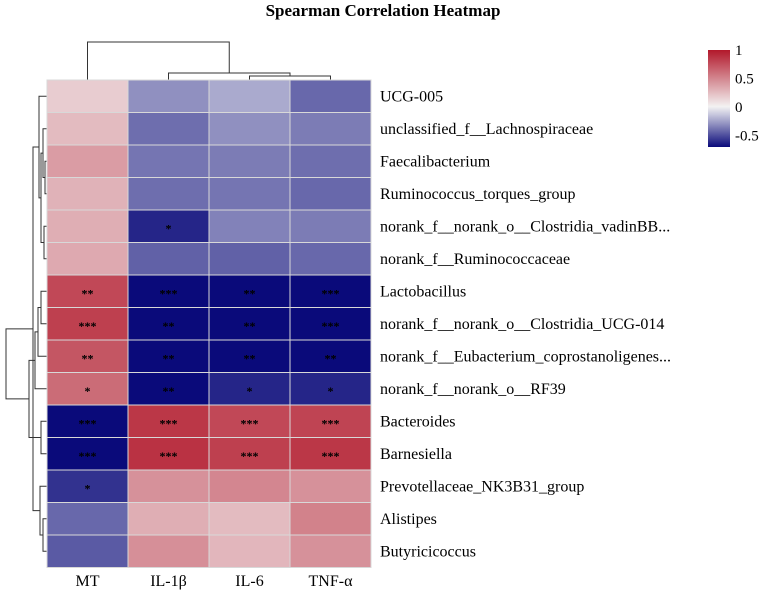  I want to click on row-label: norank_f__Ruminococcaceae, so click(475, 259).